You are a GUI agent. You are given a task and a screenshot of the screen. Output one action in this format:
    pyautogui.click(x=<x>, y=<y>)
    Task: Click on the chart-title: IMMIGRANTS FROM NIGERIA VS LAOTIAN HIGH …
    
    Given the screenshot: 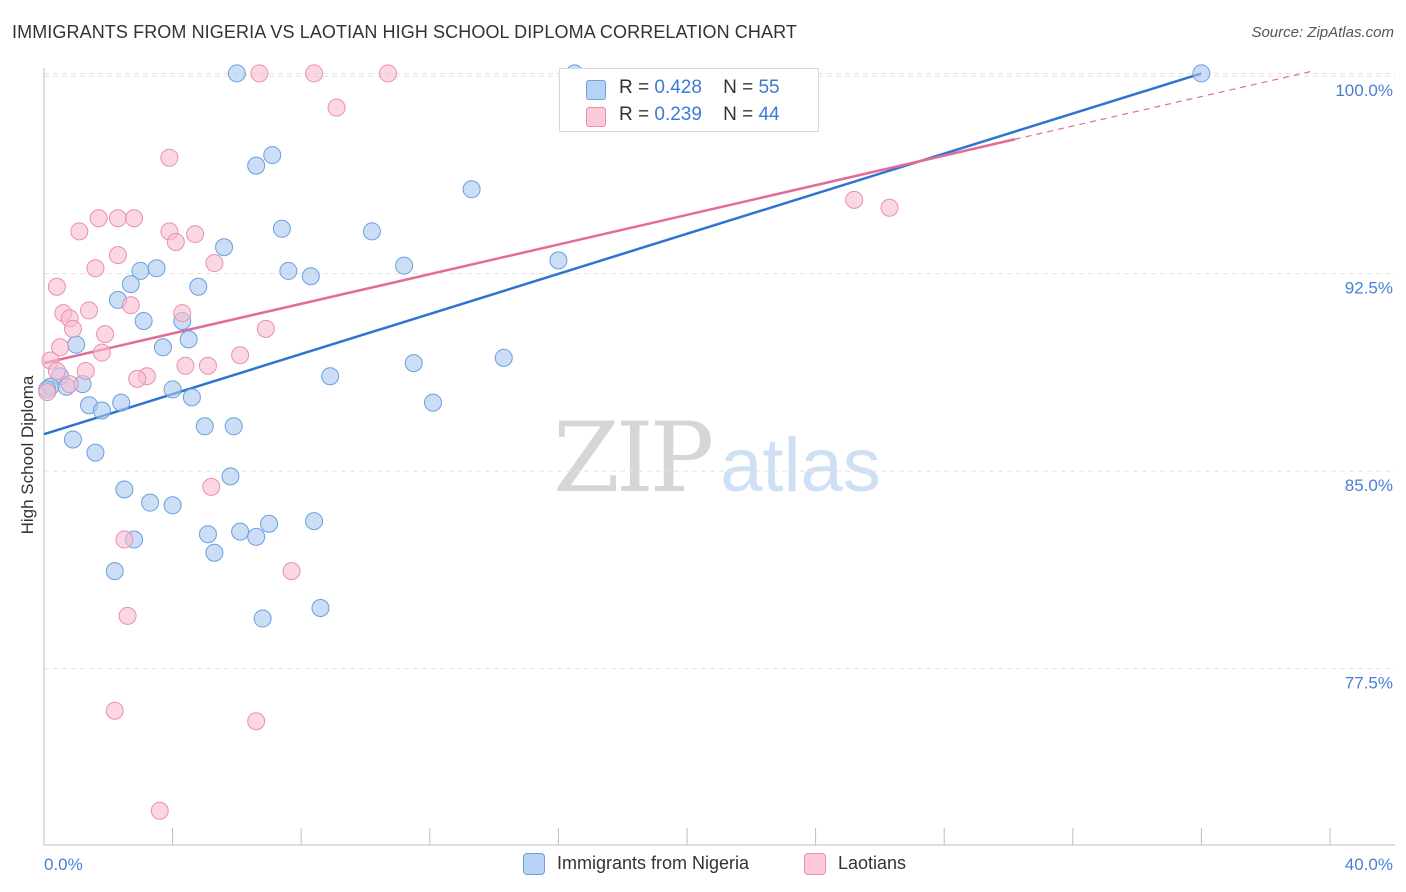 What is the action you would take?
    pyautogui.click(x=404, y=32)
    